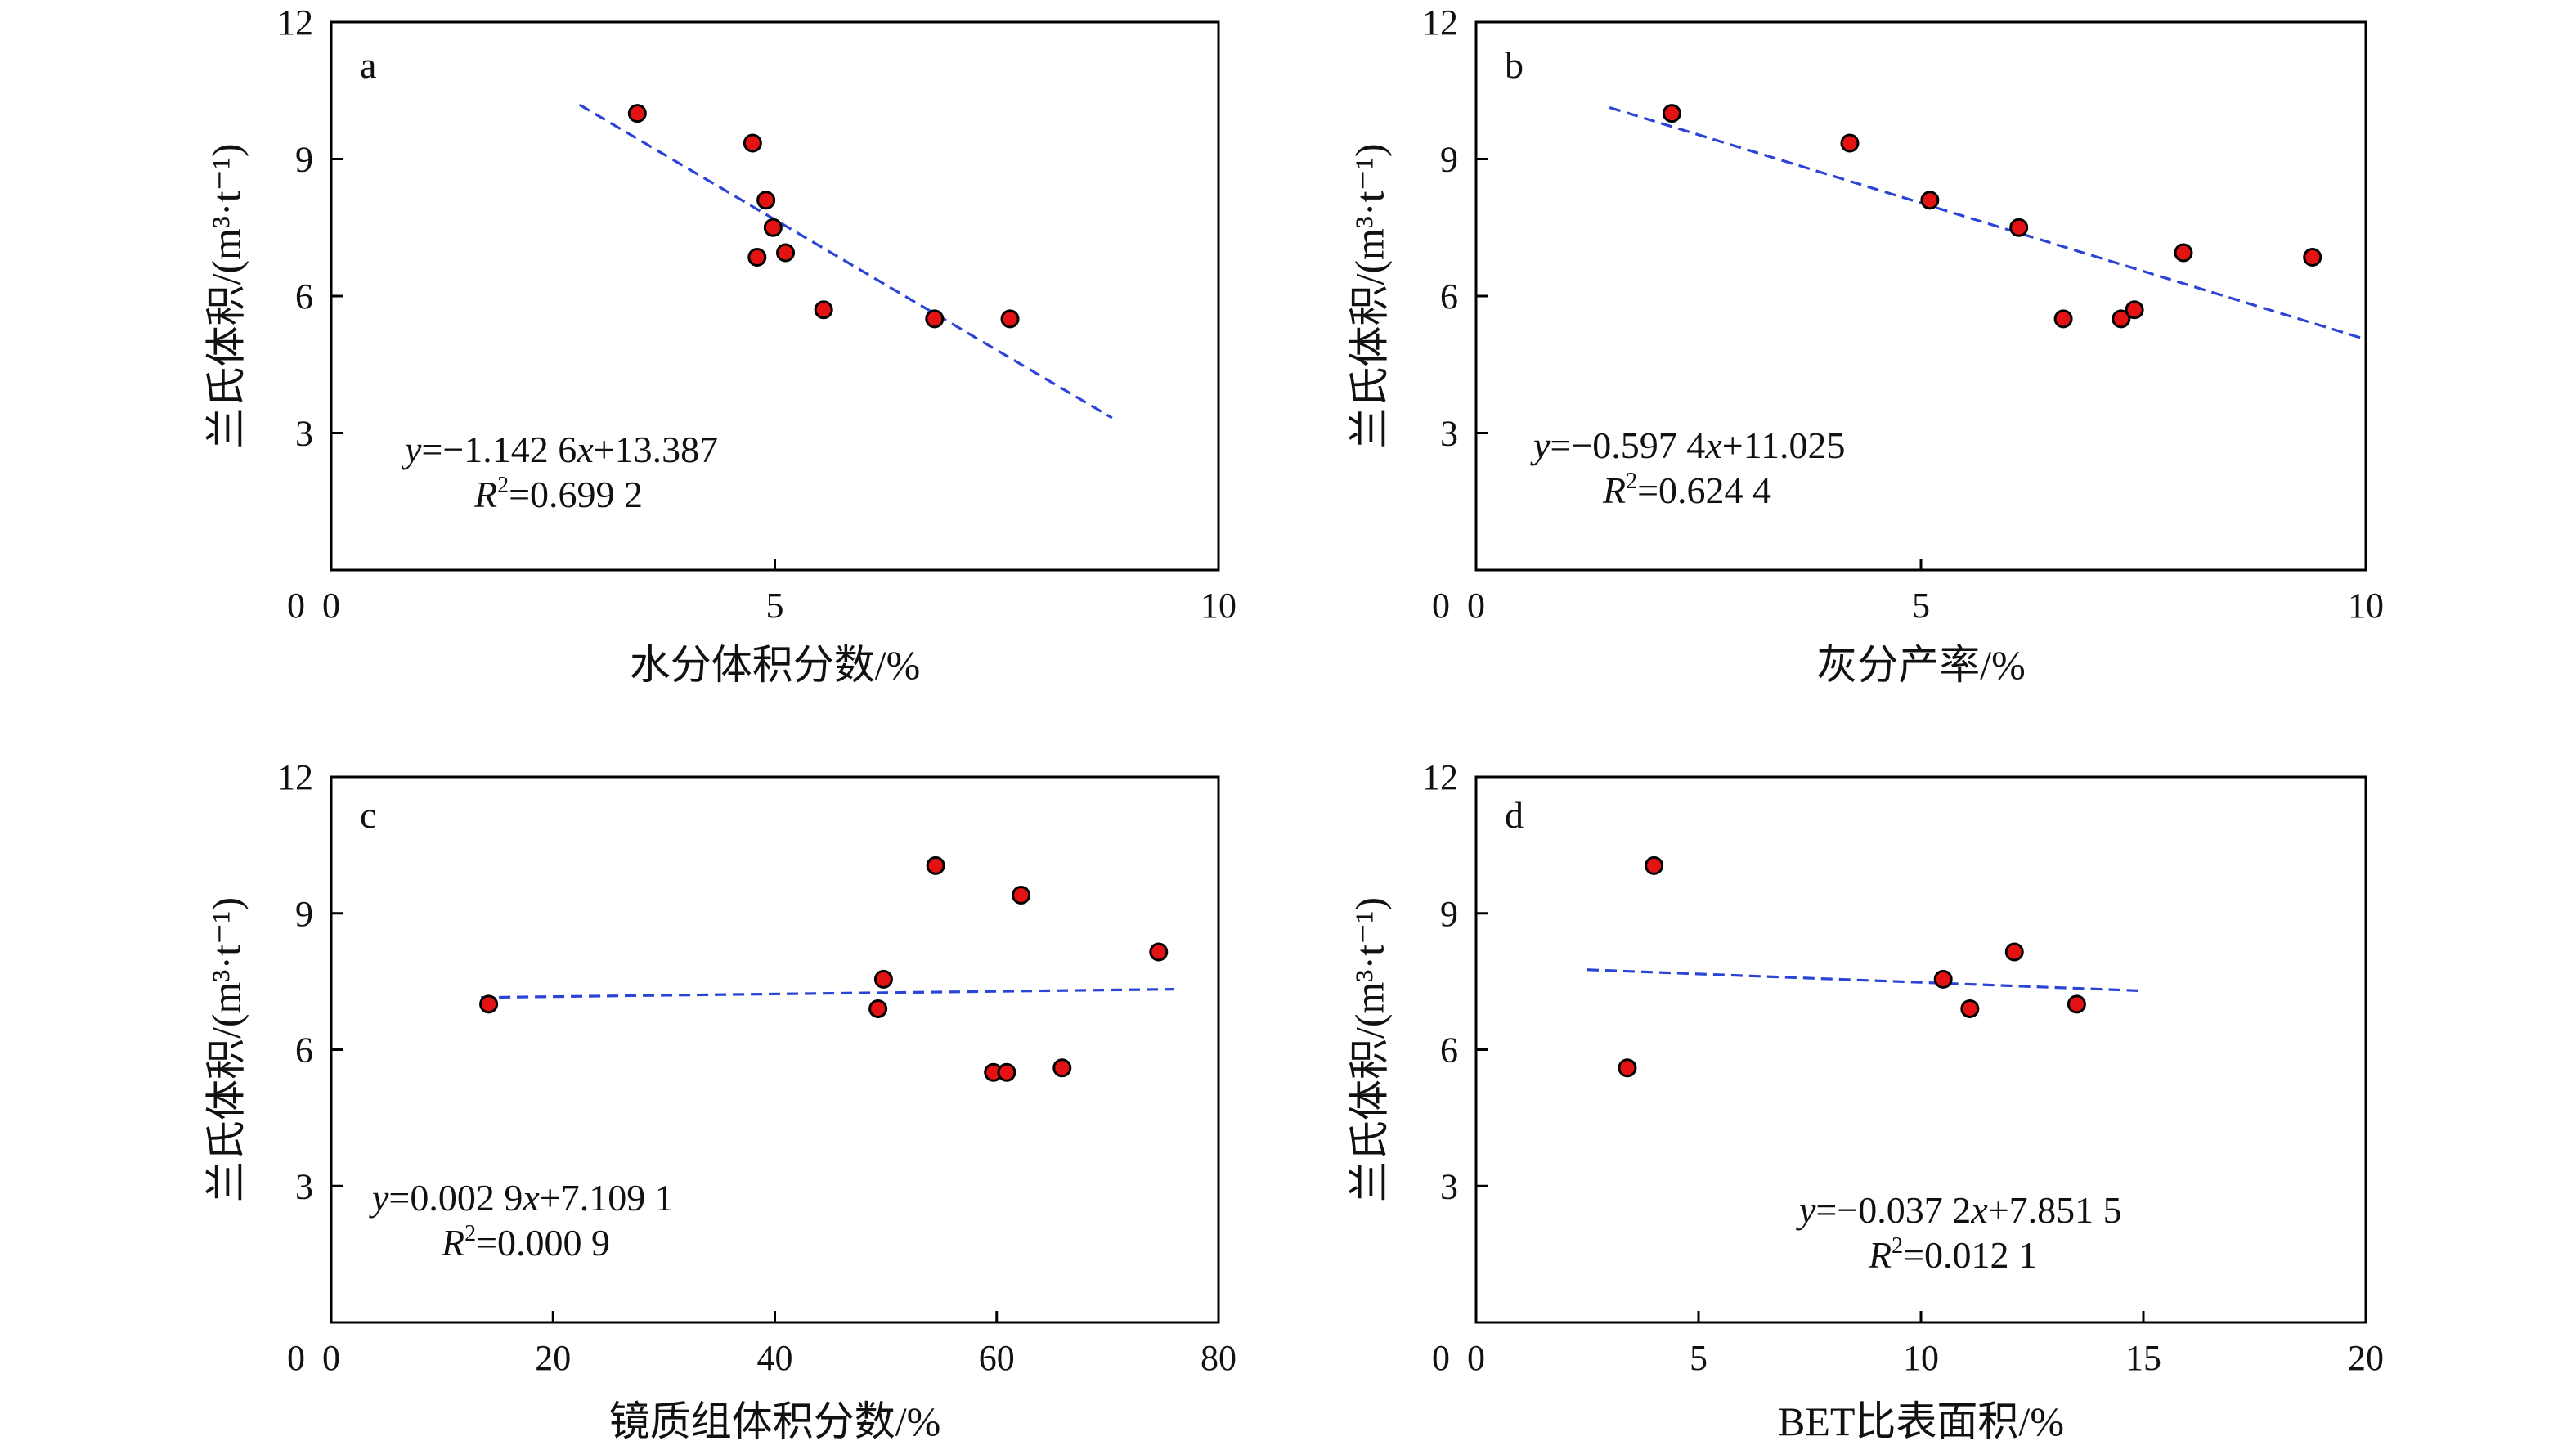  Describe the element at coordinates (576, 494) in the screenshot. I see `r-value: =0.699 2` at that location.